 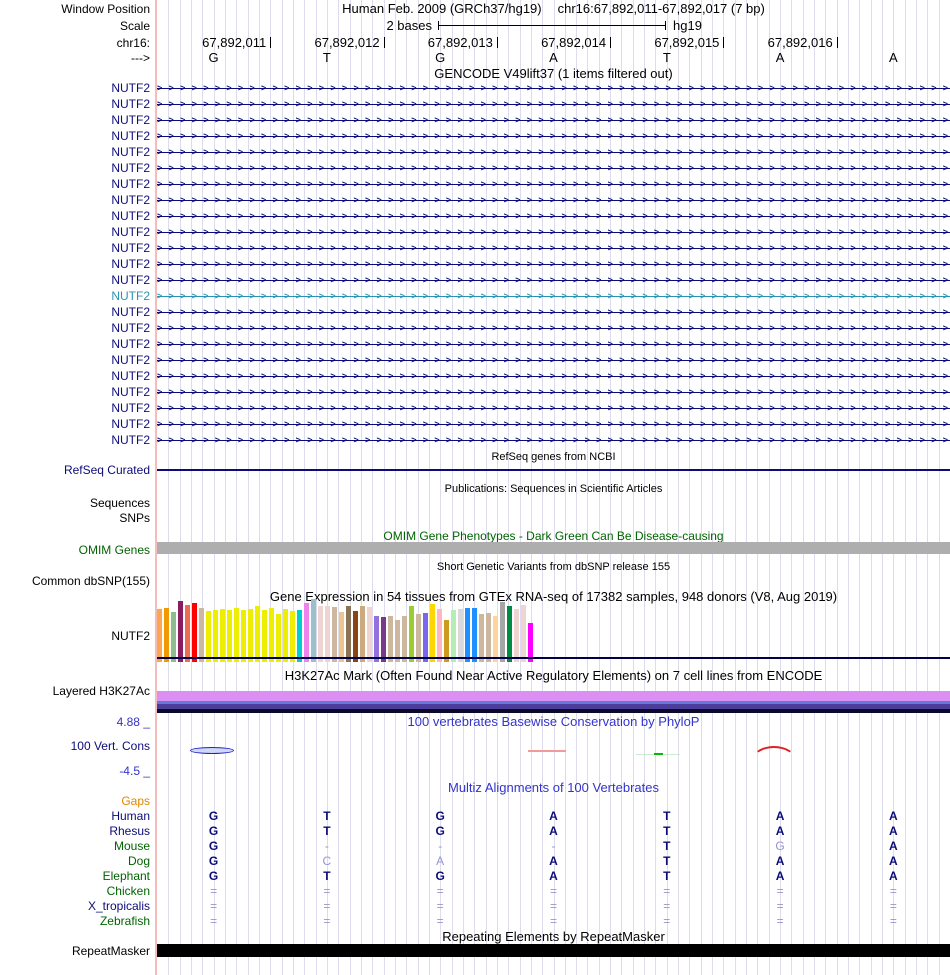 What do you see at coordinates (130, 816) in the screenshot?
I see `multiz-species-label: Human` at bounding box center [130, 816].